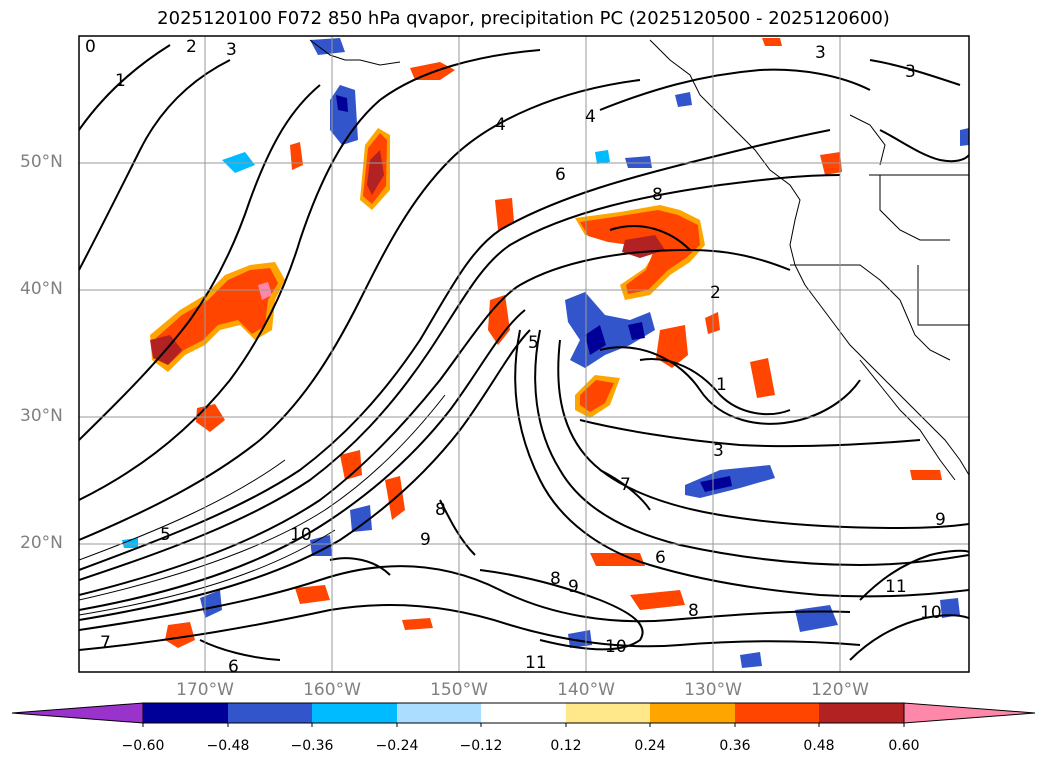  What do you see at coordinates (819, 746) in the screenshot?
I see `colorbar-tick-label: 0.48` at bounding box center [819, 746].